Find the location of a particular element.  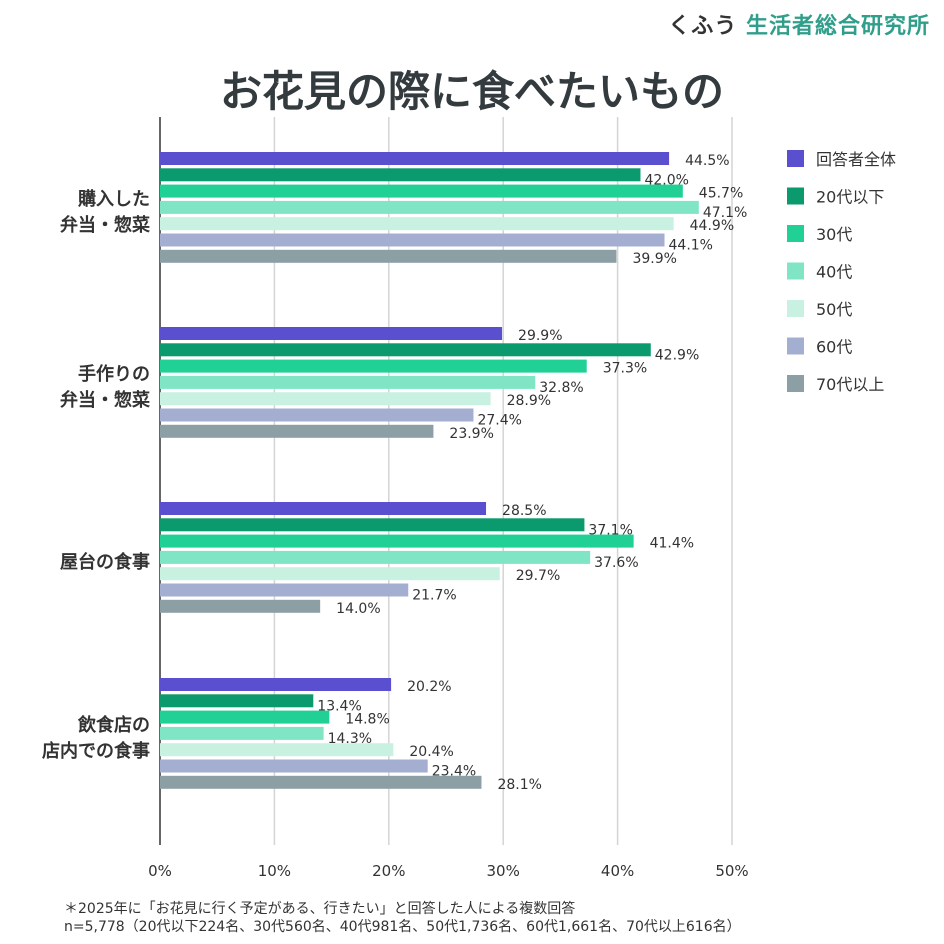

data-label: 29.9% is located at coordinates (540, 336).